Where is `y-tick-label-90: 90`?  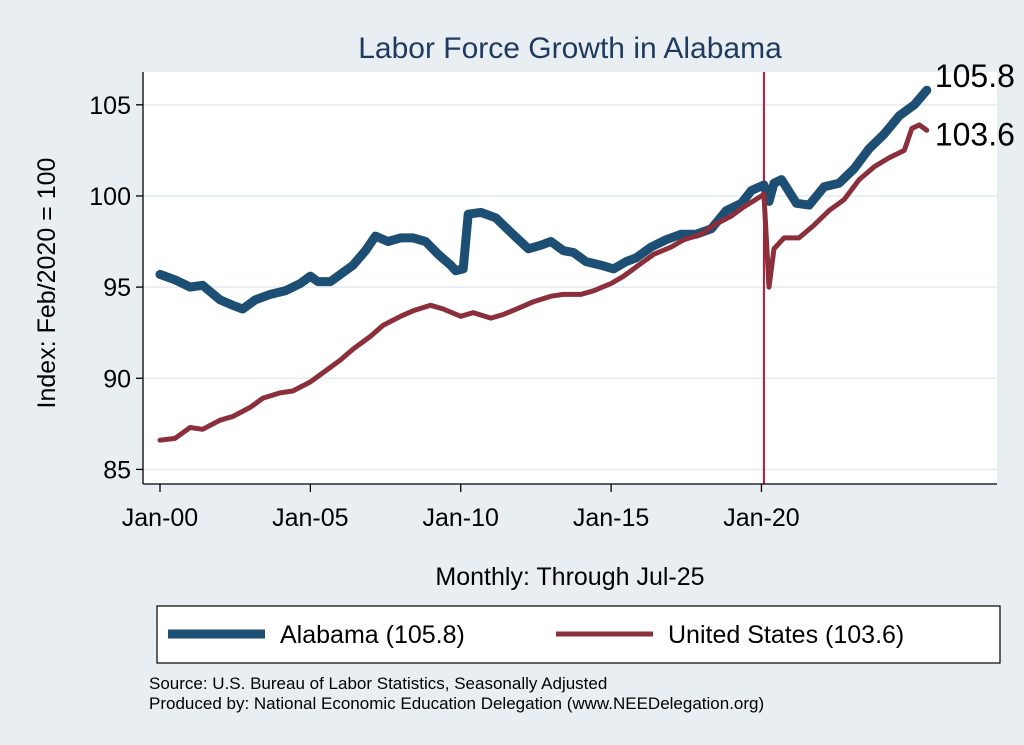
y-tick-label-90: 90 is located at coordinates (117, 379).